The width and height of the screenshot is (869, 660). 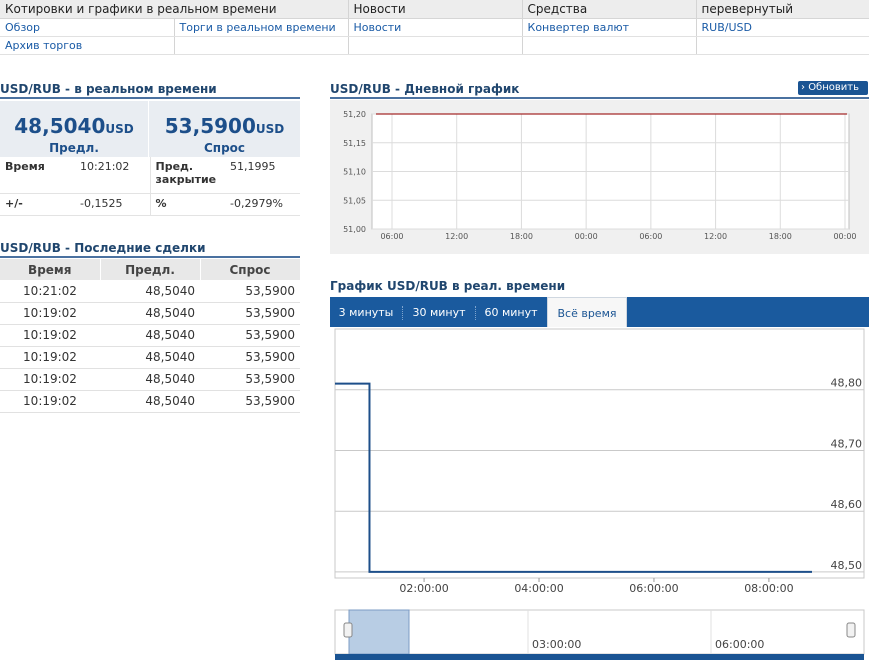 I want to click on nav-header-tools: Средства, so click(x=609, y=9).